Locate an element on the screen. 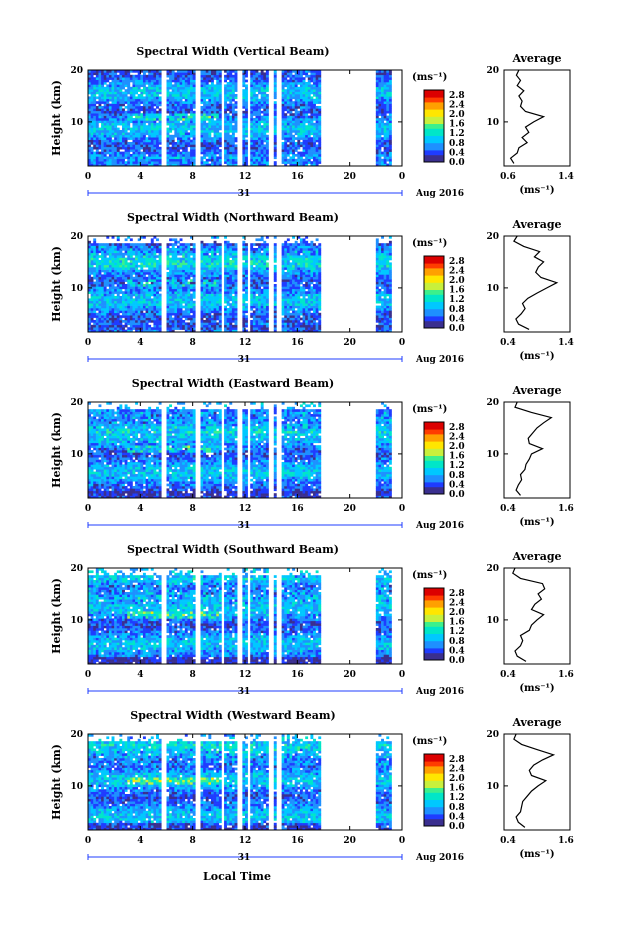 This screenshot has width=624, height=929. colorbar-tick-label: 2.8 is located at coordinates (457, 96).